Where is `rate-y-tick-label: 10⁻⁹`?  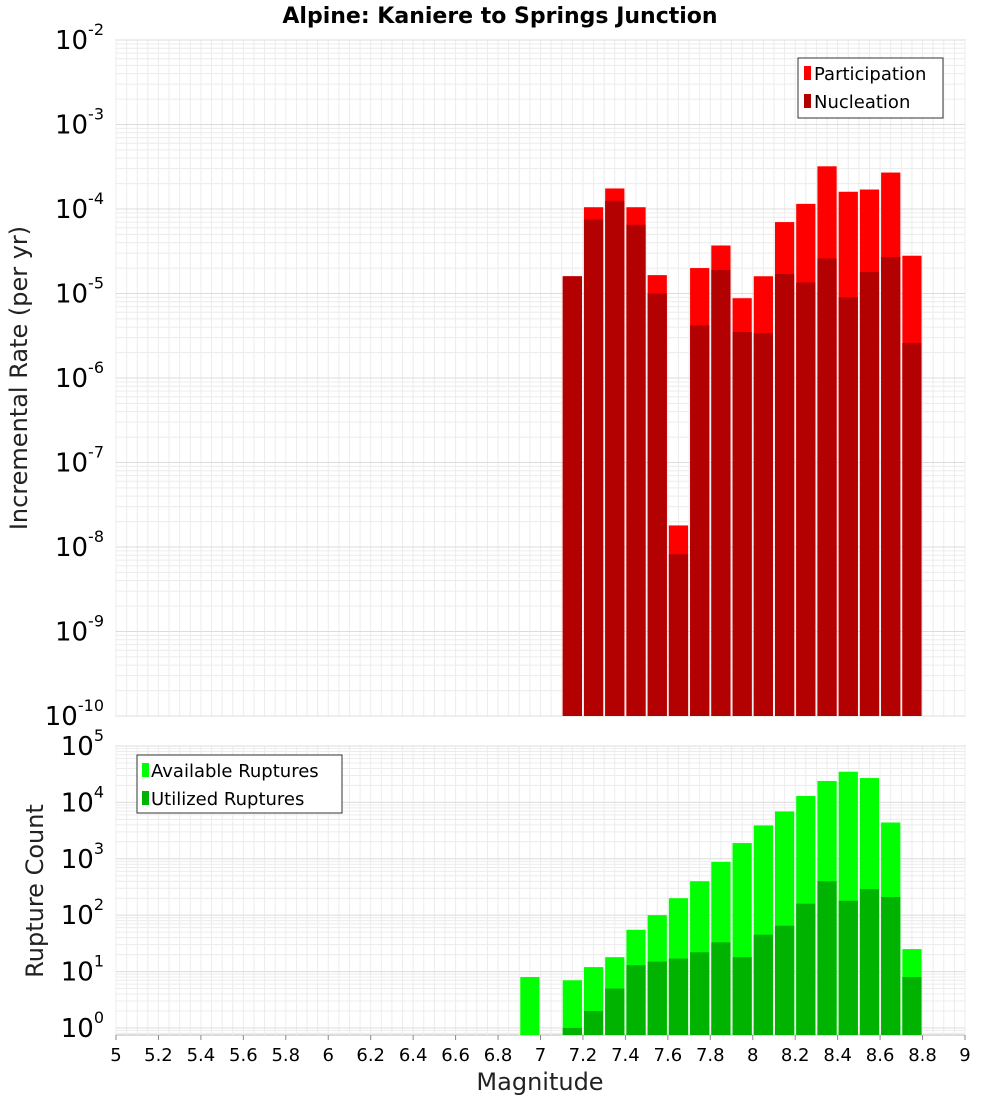
rate-y-tick-label: 10⁻⁹ is located at coordinates (79, 630).